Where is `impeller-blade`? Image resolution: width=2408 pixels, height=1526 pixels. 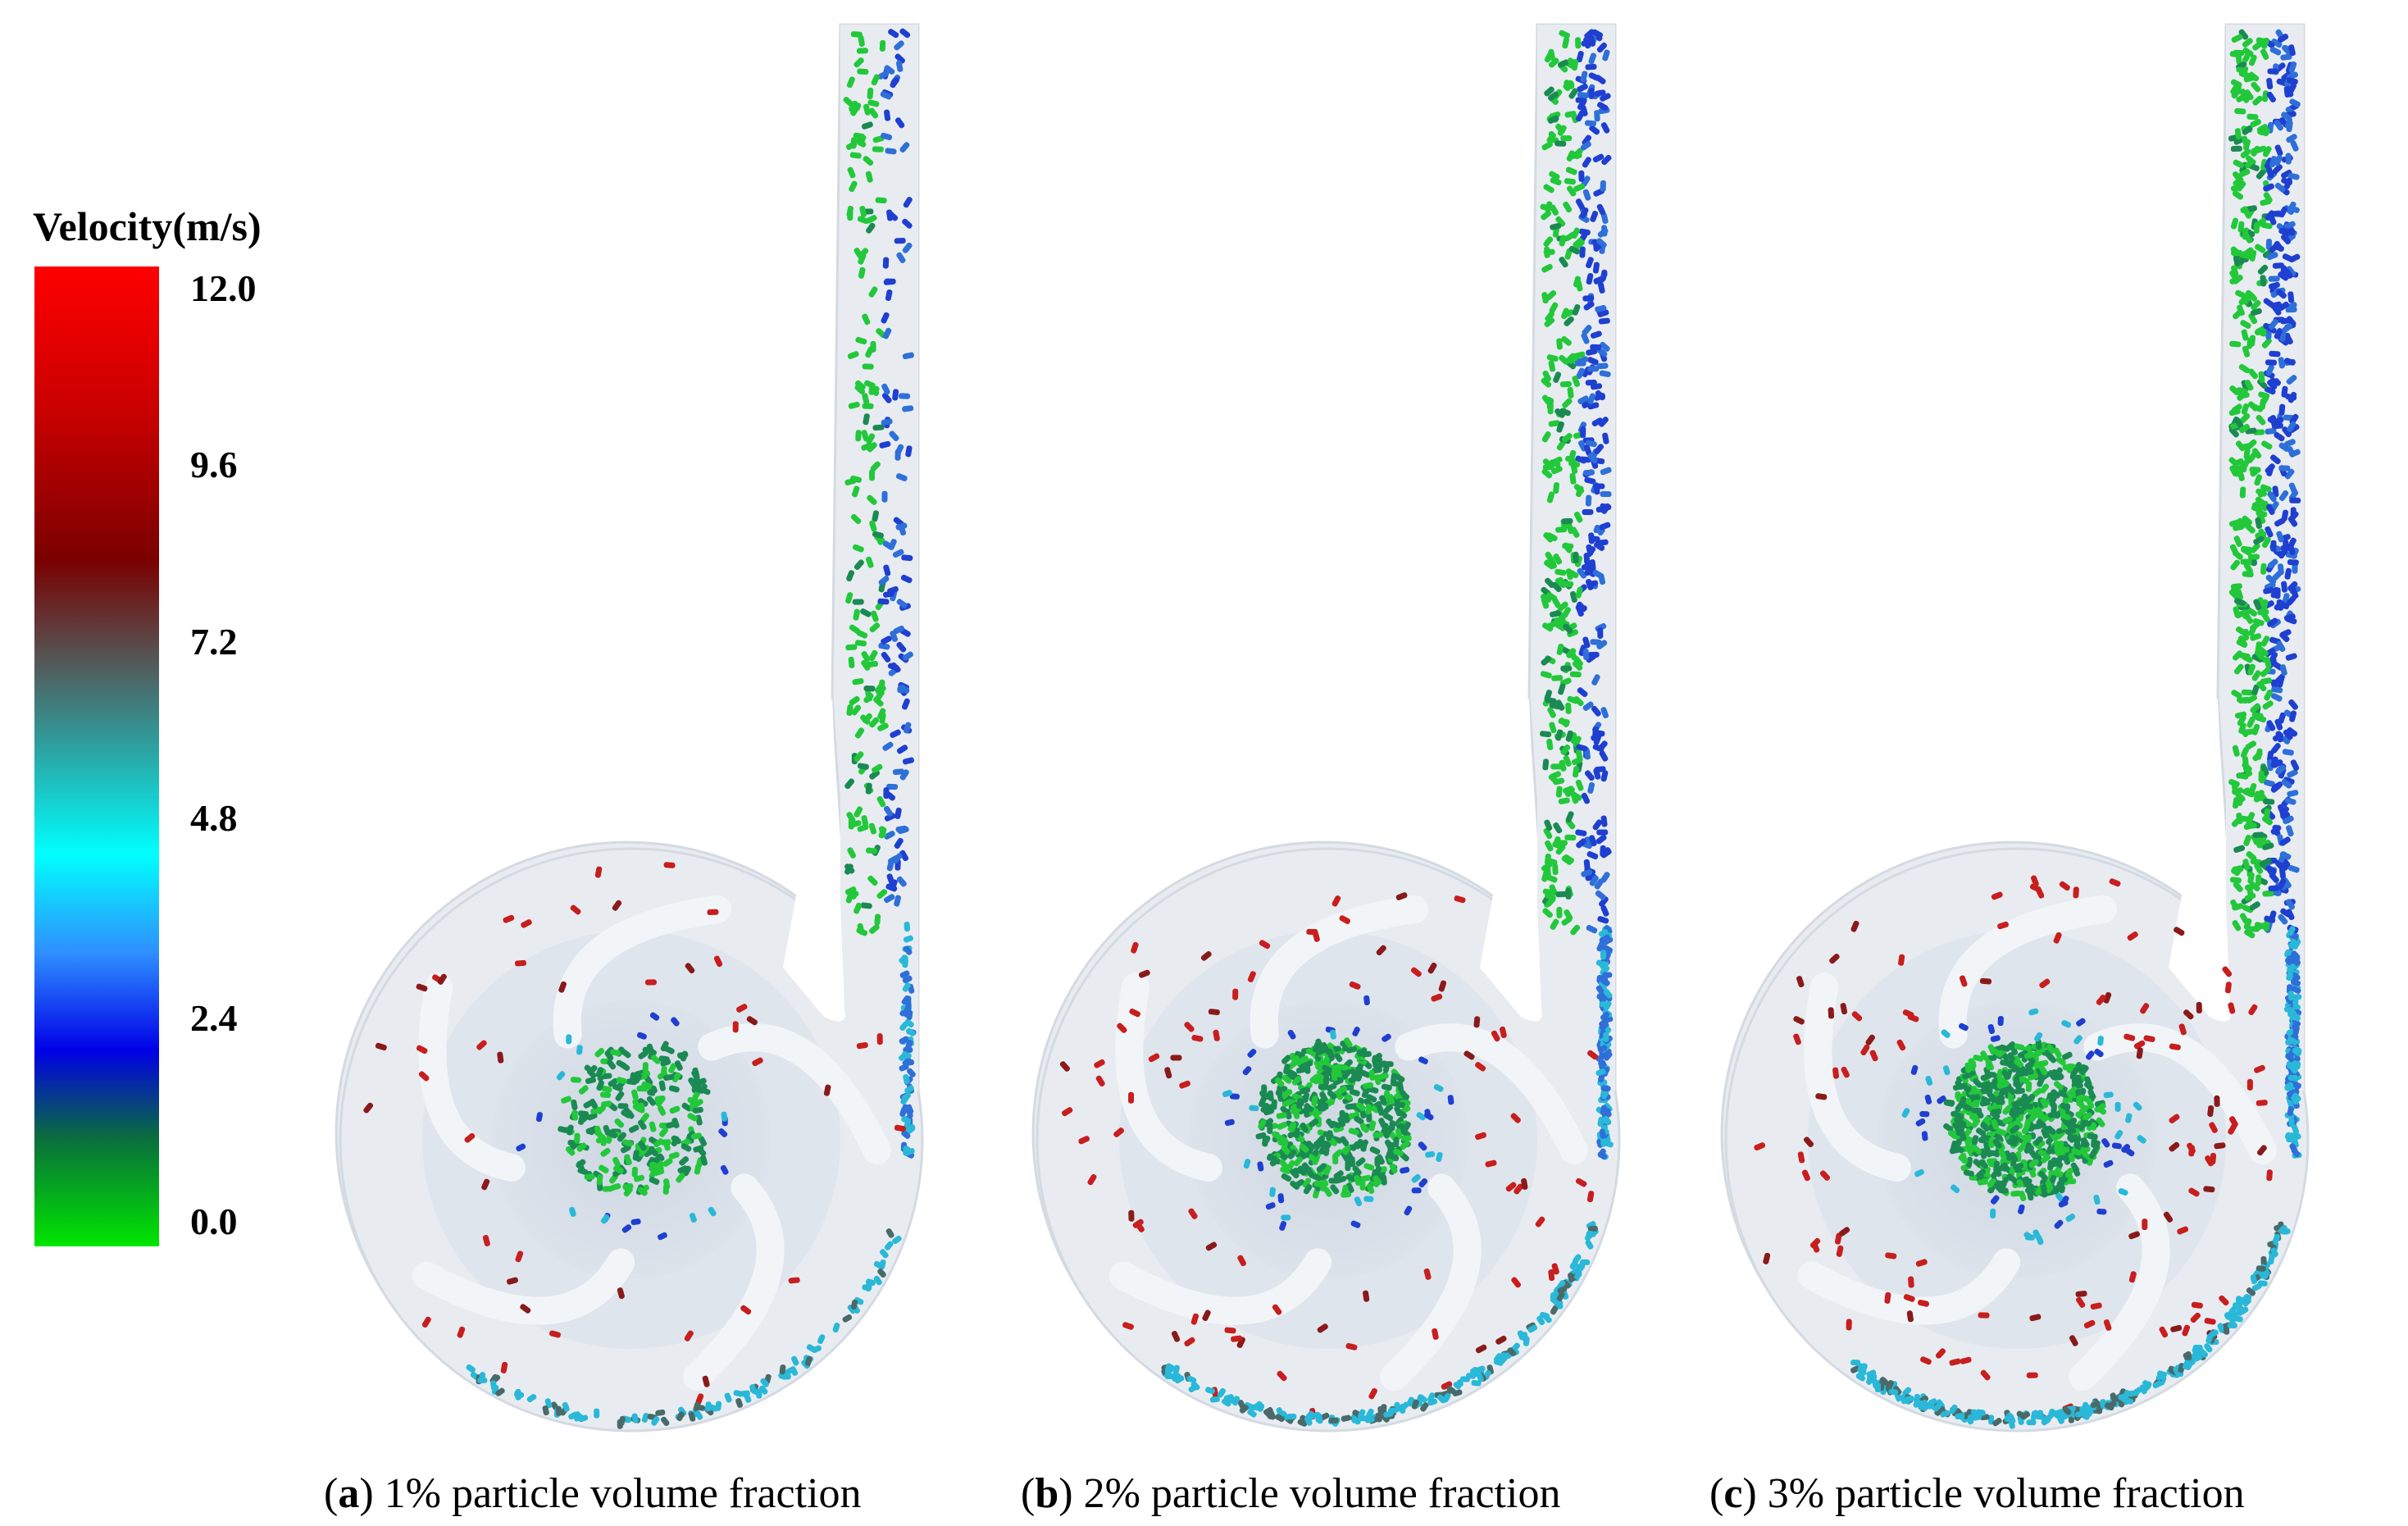 impeller-blade is located at coordinates (794, 1093).